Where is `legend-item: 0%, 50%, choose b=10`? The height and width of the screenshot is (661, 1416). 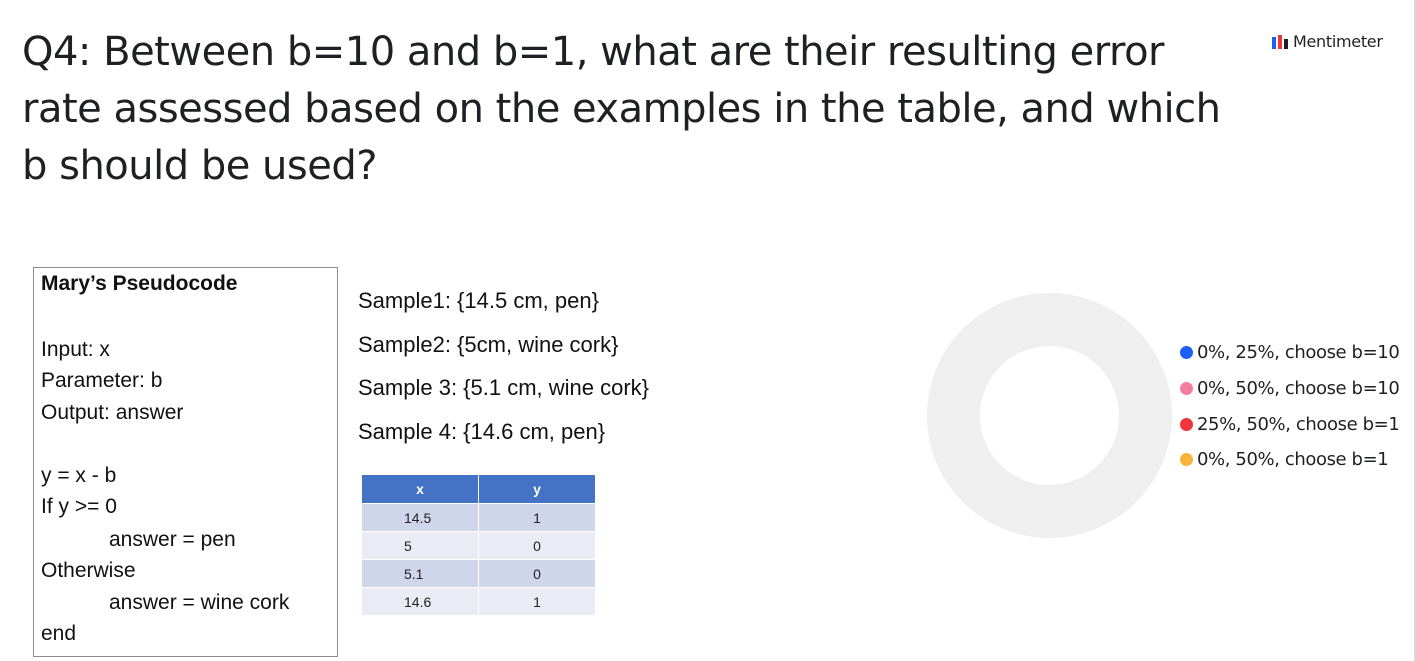
legend-item: 0%, 50%, choose b=10 is located at coordinates (1290, 388).